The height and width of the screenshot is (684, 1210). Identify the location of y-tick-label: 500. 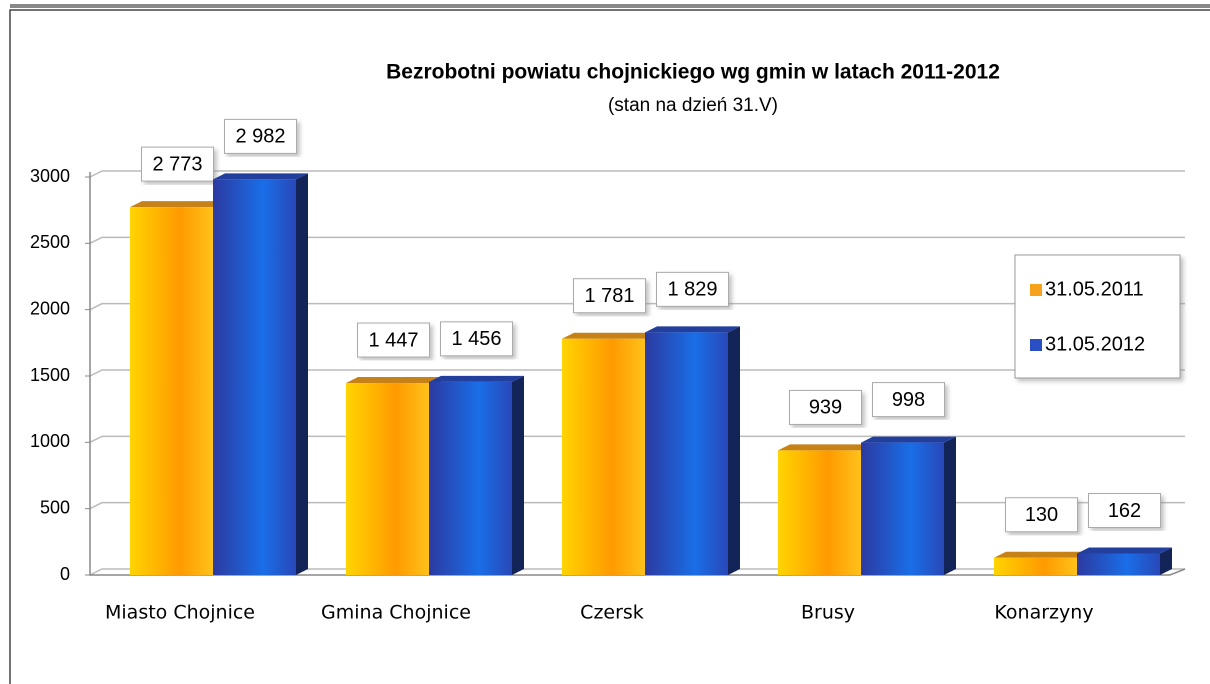
(55, 507).